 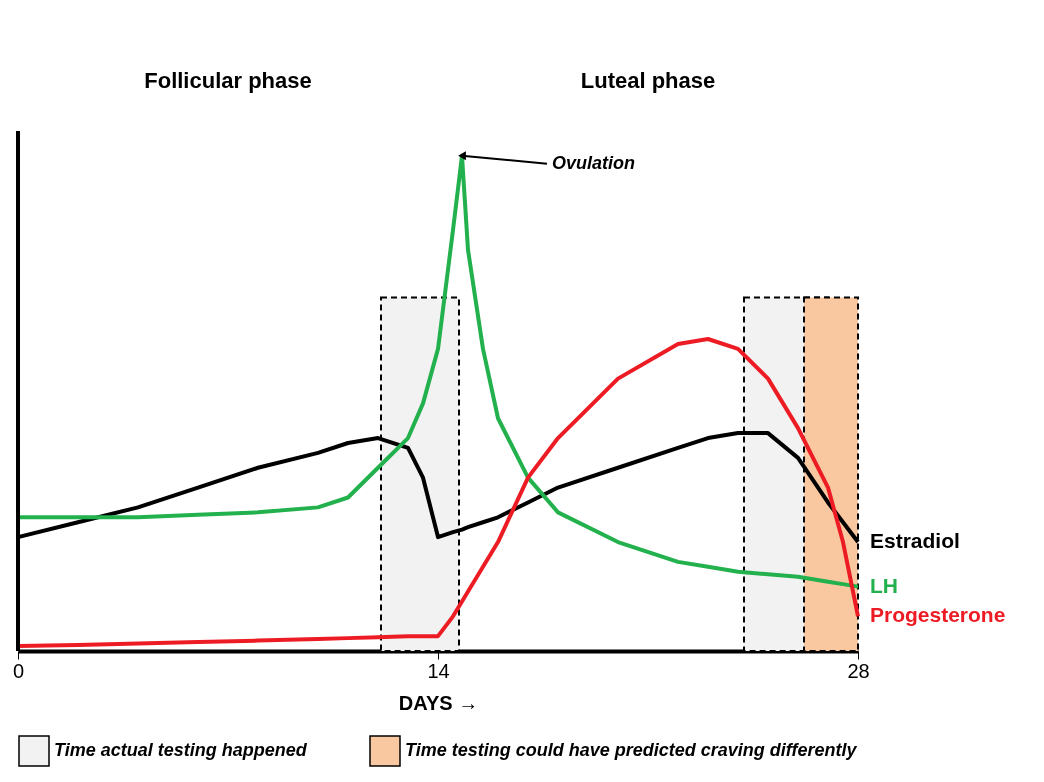 I want to click on text: Luteal phase, so click(x=648, y=80).